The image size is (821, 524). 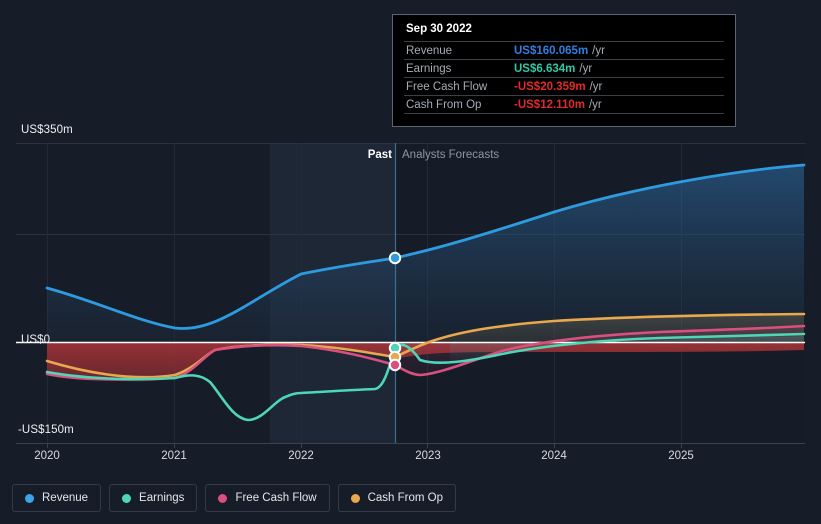 I want to click on marker-free-cash-flow, so click(x=395, y=365).